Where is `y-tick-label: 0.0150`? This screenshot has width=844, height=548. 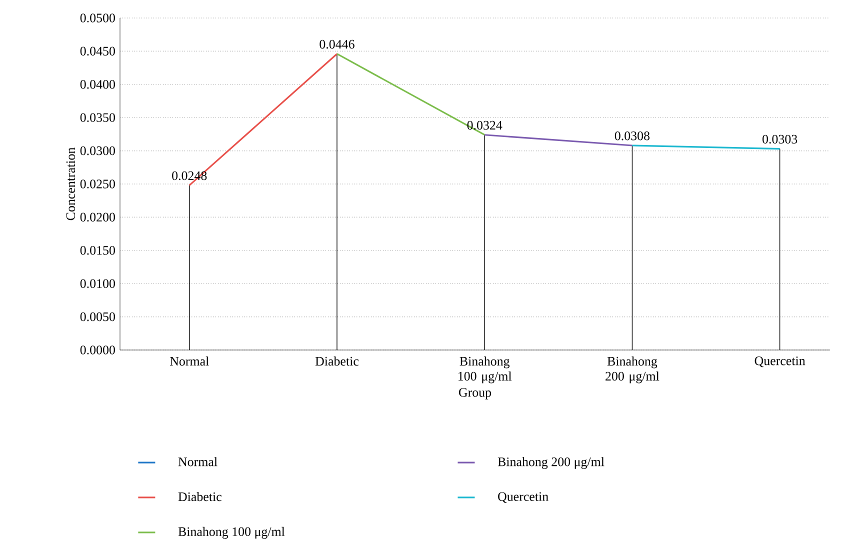
y-tick-label: 0.0150 is located at coordinates (97, 250).